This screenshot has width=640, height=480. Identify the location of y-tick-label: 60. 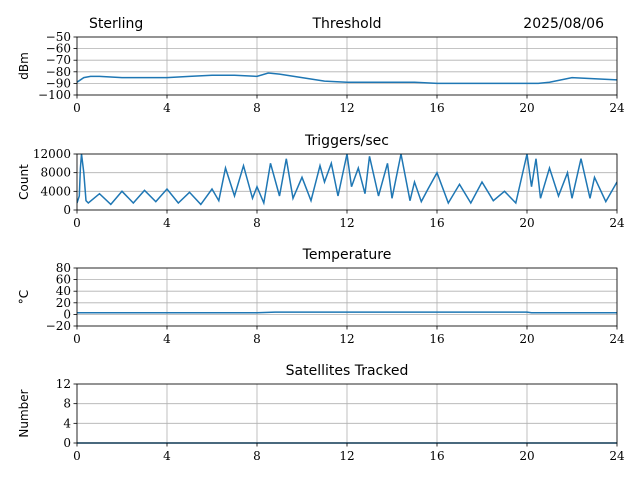
(63, 280).